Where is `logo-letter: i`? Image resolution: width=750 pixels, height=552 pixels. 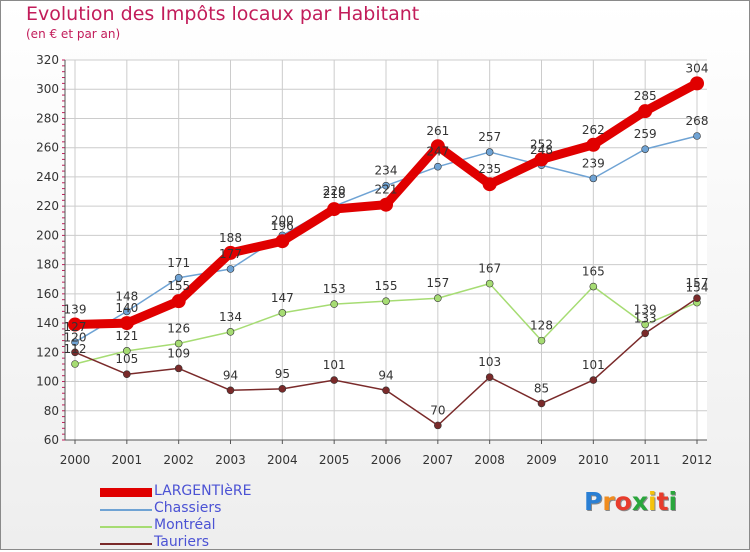 logo-letter: i is located at coordinates (652, 501).